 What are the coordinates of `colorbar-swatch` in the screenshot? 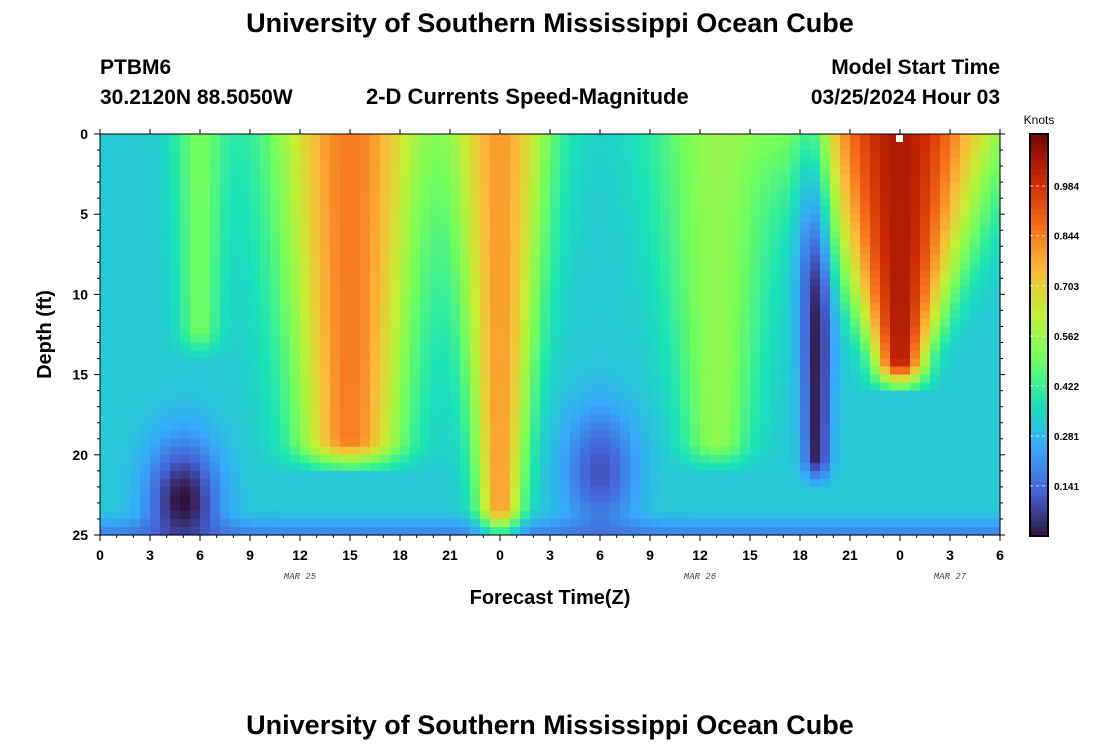 It's located at (1039, 383).